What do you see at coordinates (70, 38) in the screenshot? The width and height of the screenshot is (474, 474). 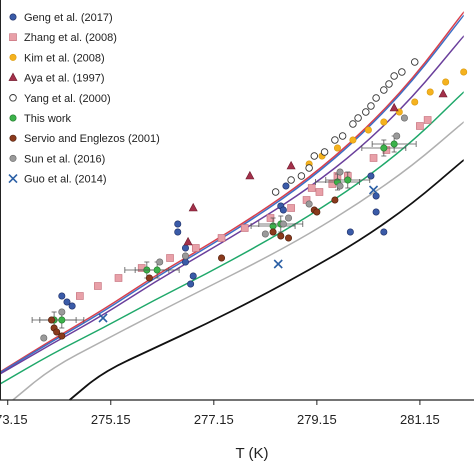 I see `legend-label: Zhang et al. (2008)` at bounding box center [70, 38].